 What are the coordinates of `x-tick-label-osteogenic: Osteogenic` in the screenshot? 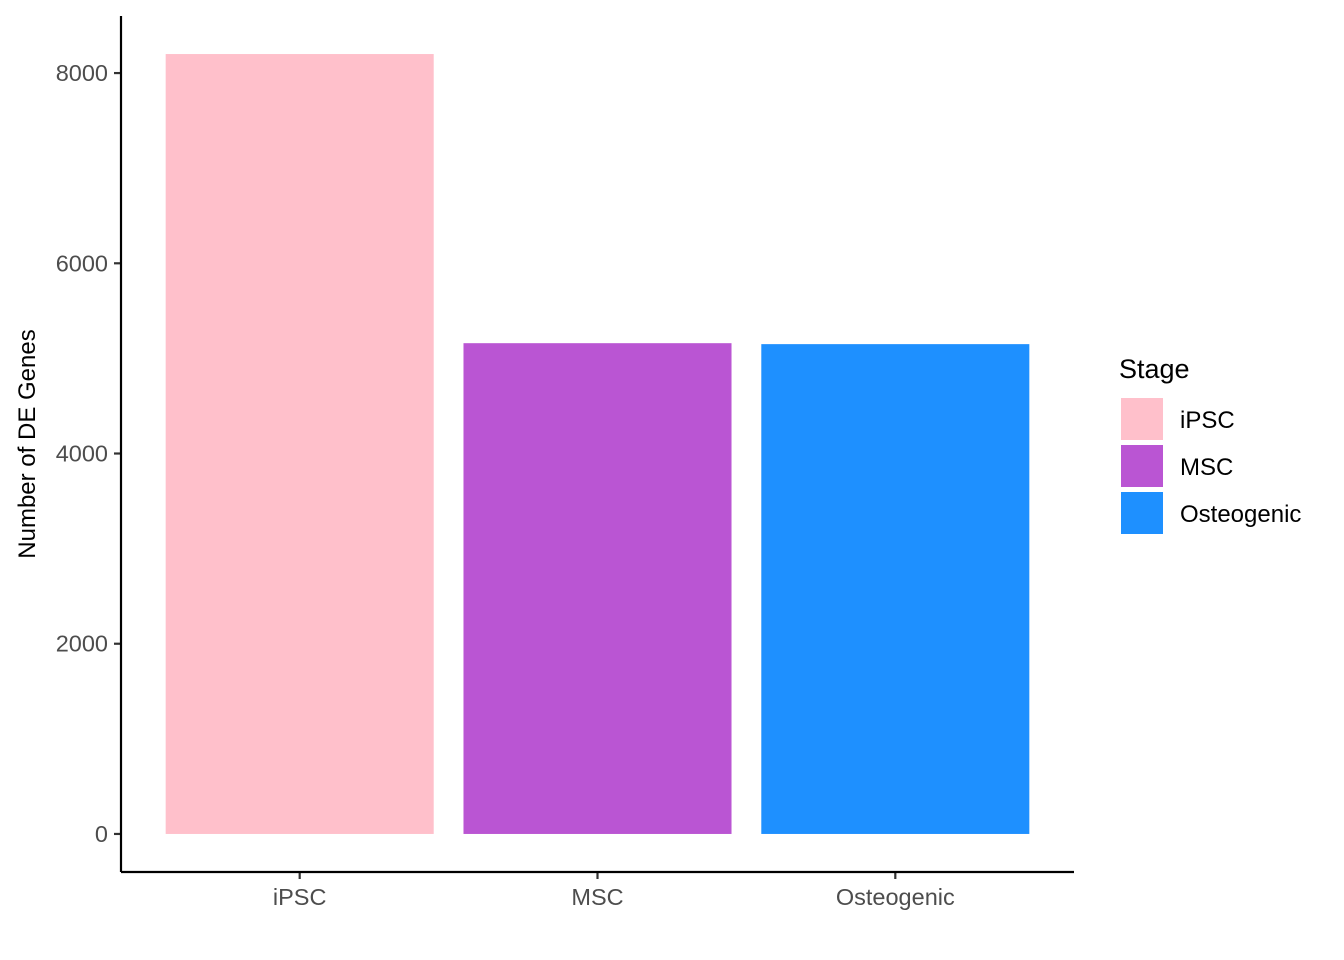 It's located at (895, 897).